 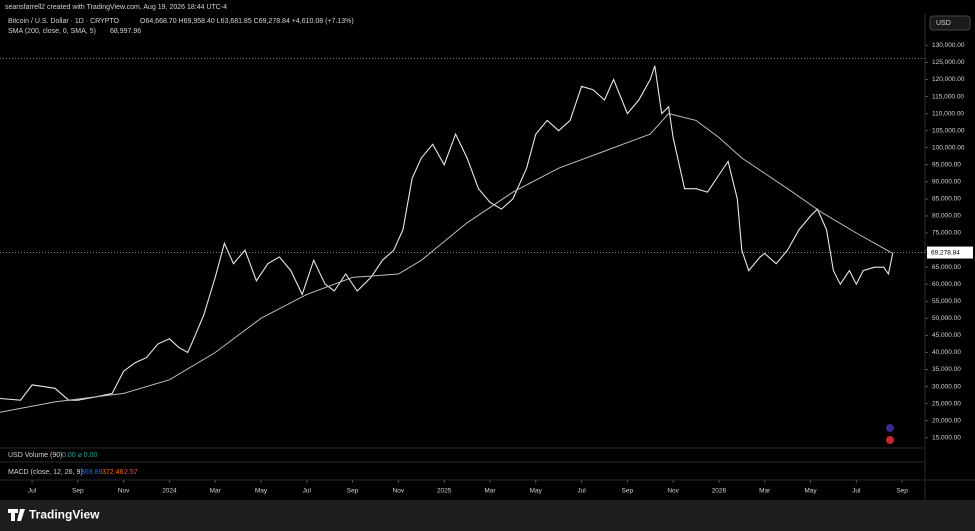 I want to click on x-tick-label: 2024, so click(x=169, y=491).